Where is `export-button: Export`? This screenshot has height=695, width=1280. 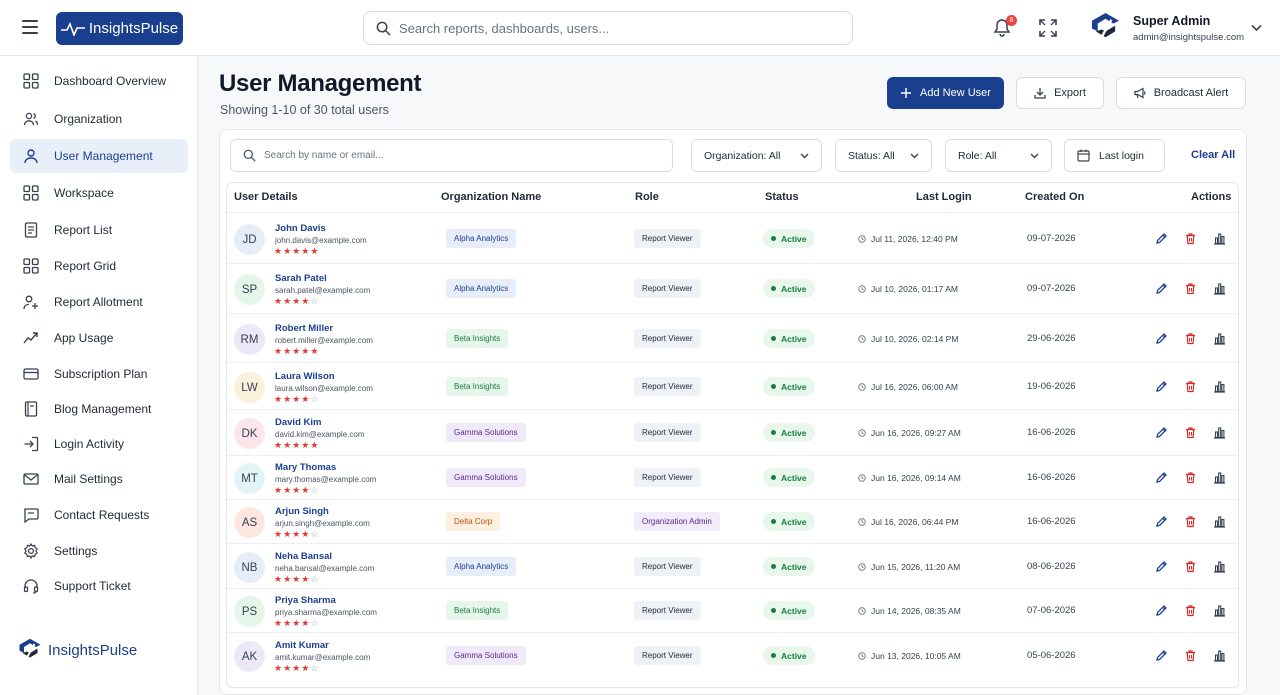
export-button: Export is located at coordinates (1060, 93).